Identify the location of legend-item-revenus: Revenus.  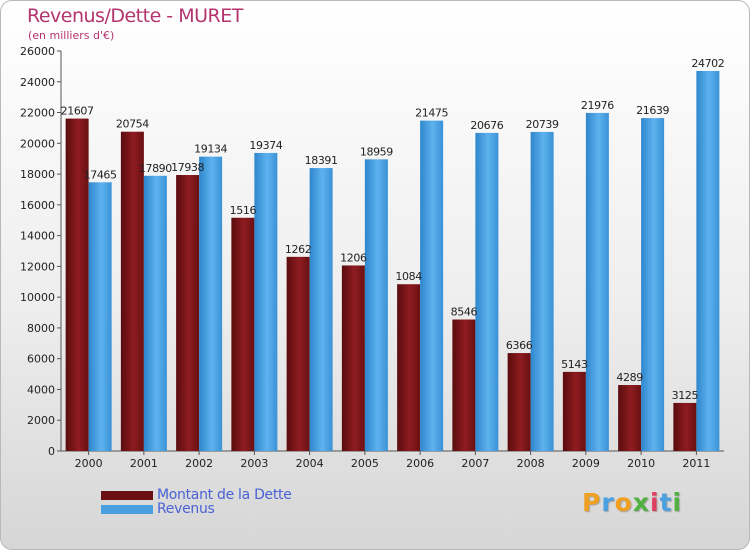
(158, 509).